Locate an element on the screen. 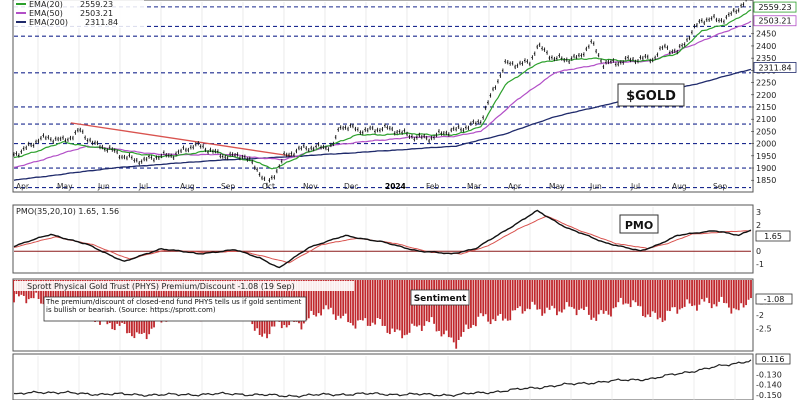  gold-symbol-label: $GOLD is located at coordinates (651, 95).